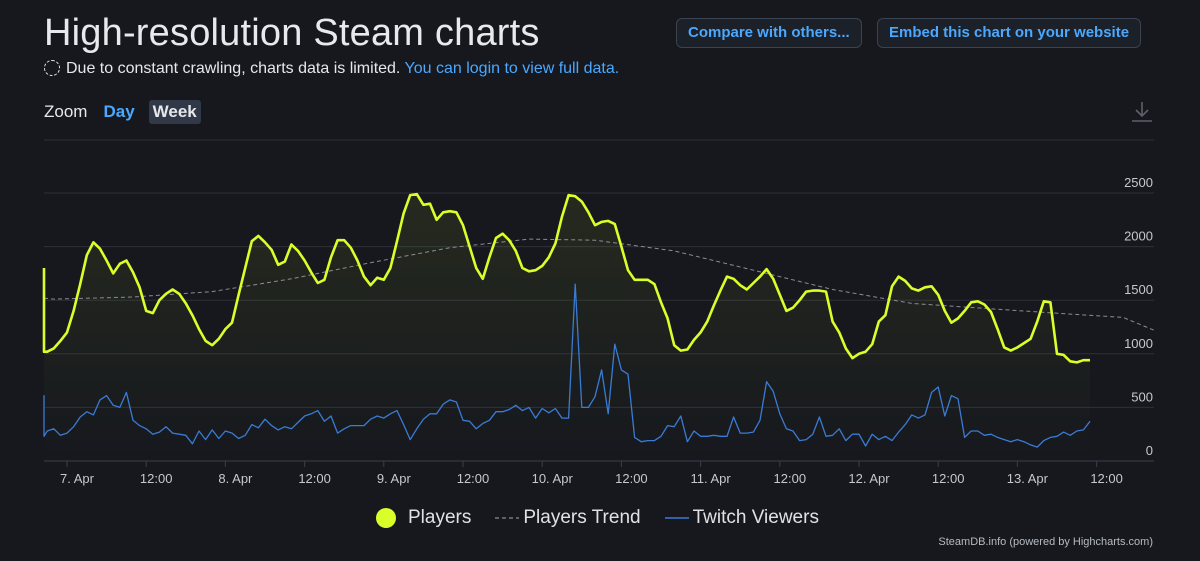 This screenshot has width=1200, height=561. I want to click on legend-twitch-viewers: Twitch Viewers, so click(741, 518).